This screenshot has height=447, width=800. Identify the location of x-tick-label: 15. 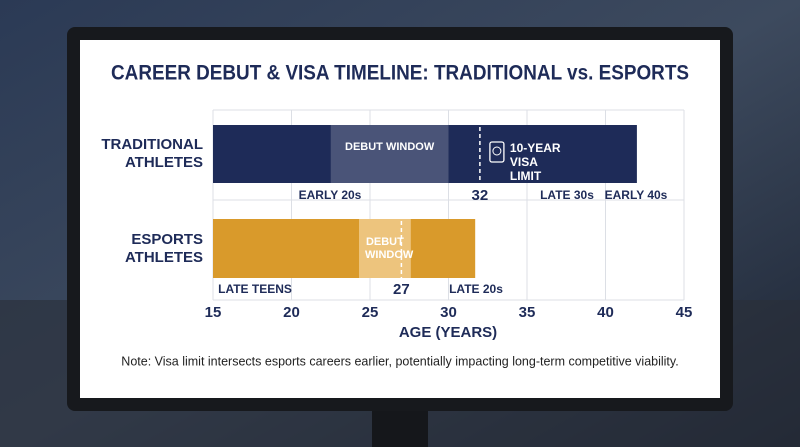
(213, 312).